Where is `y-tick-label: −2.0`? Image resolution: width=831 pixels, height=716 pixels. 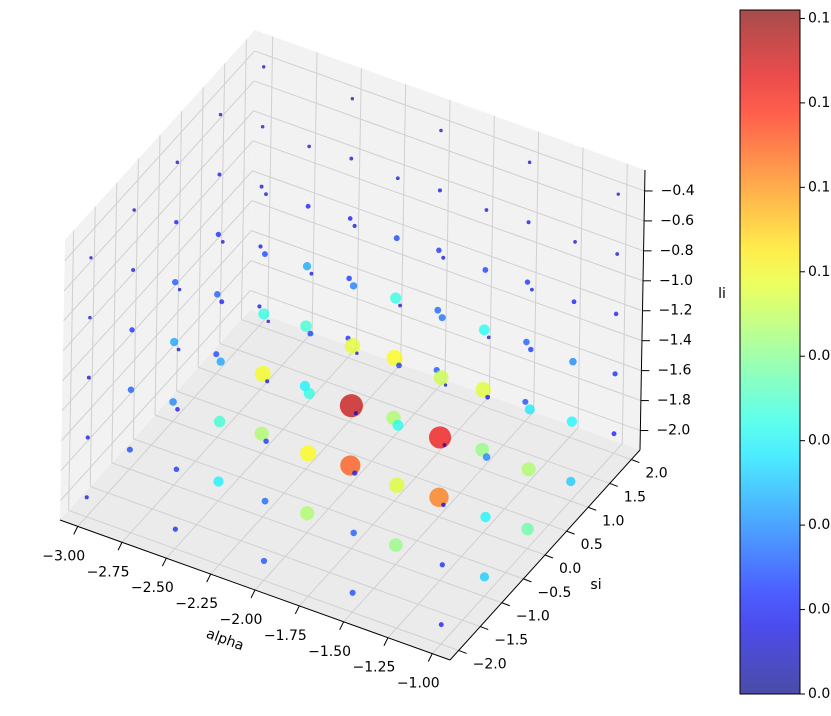
y-tick-label: −2.0 is located at coordinates (490, 664).